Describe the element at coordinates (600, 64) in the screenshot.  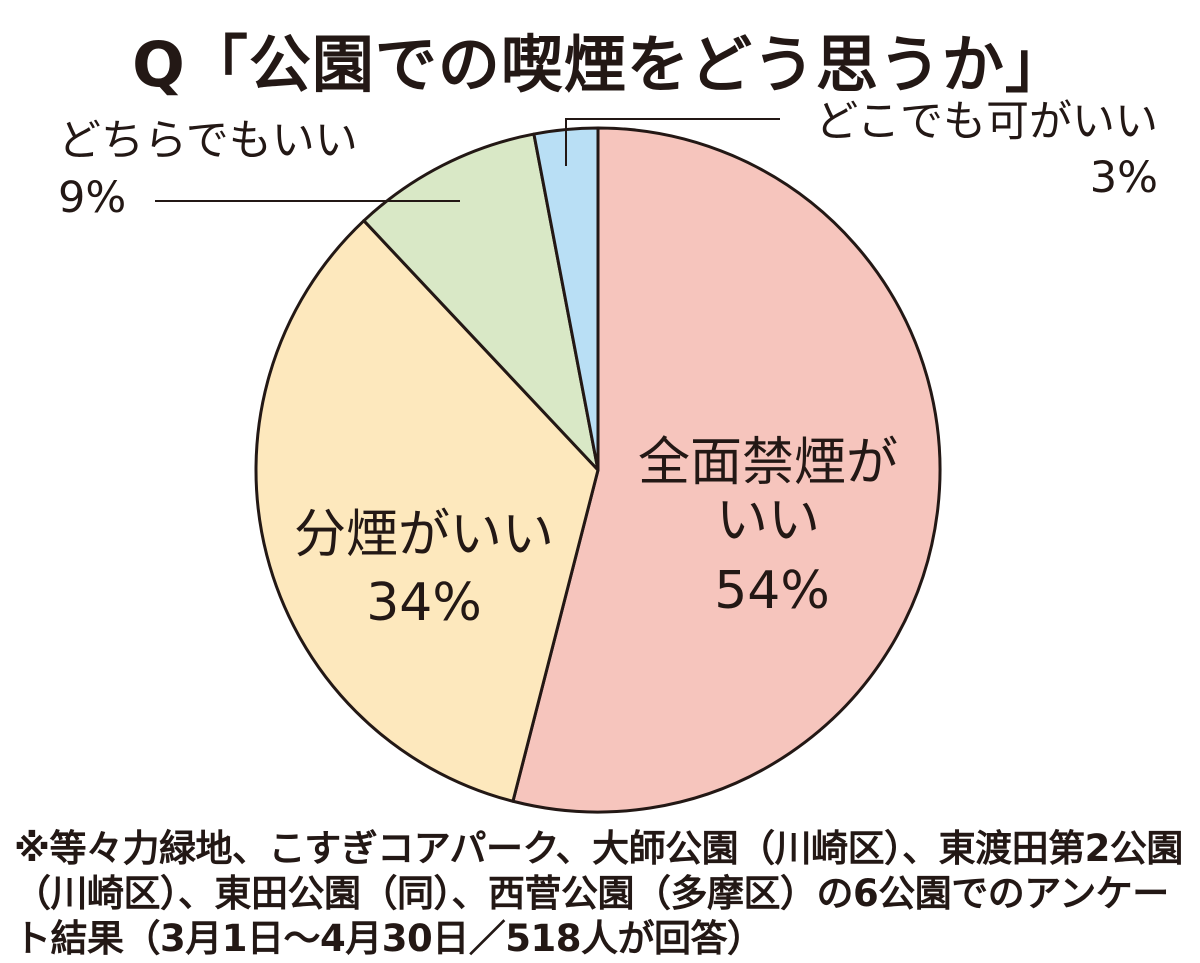
I see `chart-title: Q「公園での喫煙をどう思うか」` at that location.